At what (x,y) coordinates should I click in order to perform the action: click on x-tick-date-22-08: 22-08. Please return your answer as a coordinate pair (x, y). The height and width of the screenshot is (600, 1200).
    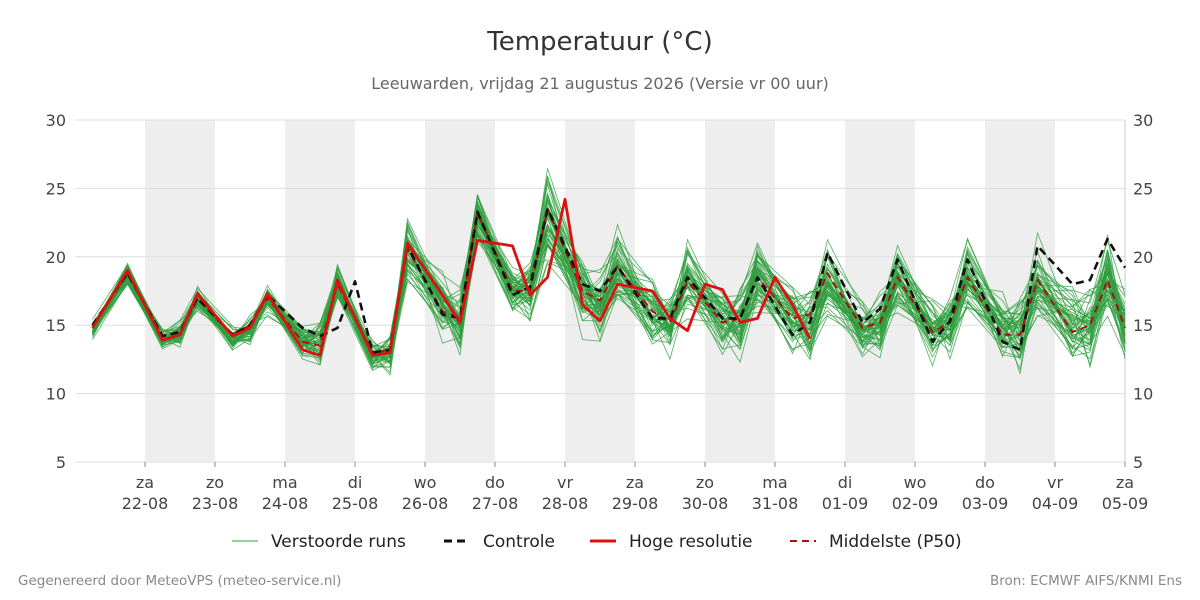
    Looking at the image, I should click on (145, 503).